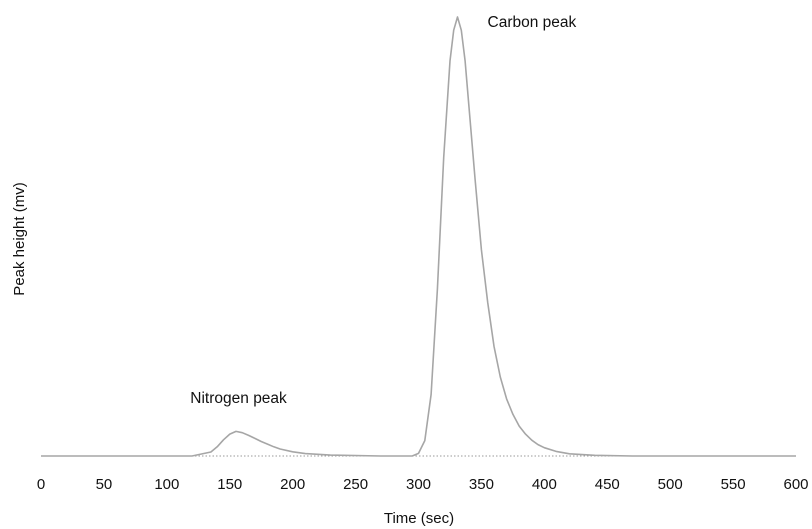  Describe the element at coordinates (238, 398) in the screenshot. I see `nitrogen-peak-label: Nitrogen peak` at that location.